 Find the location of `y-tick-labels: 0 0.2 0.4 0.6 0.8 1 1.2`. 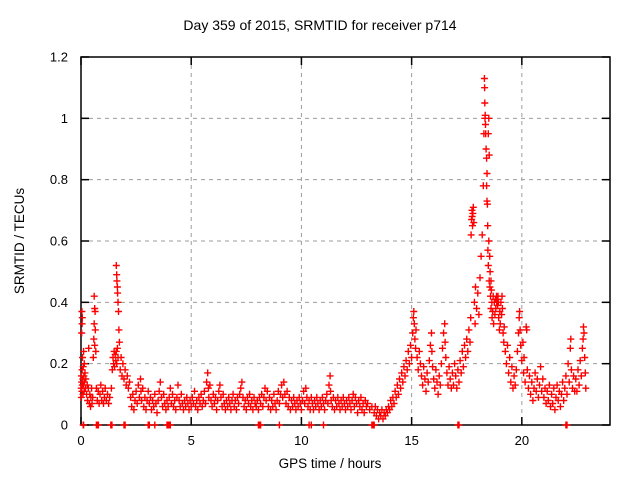

y-tick-labels: 0 0.2 0.4 0.6 0.8 1 1.2 is located at coordinates (59, 241).